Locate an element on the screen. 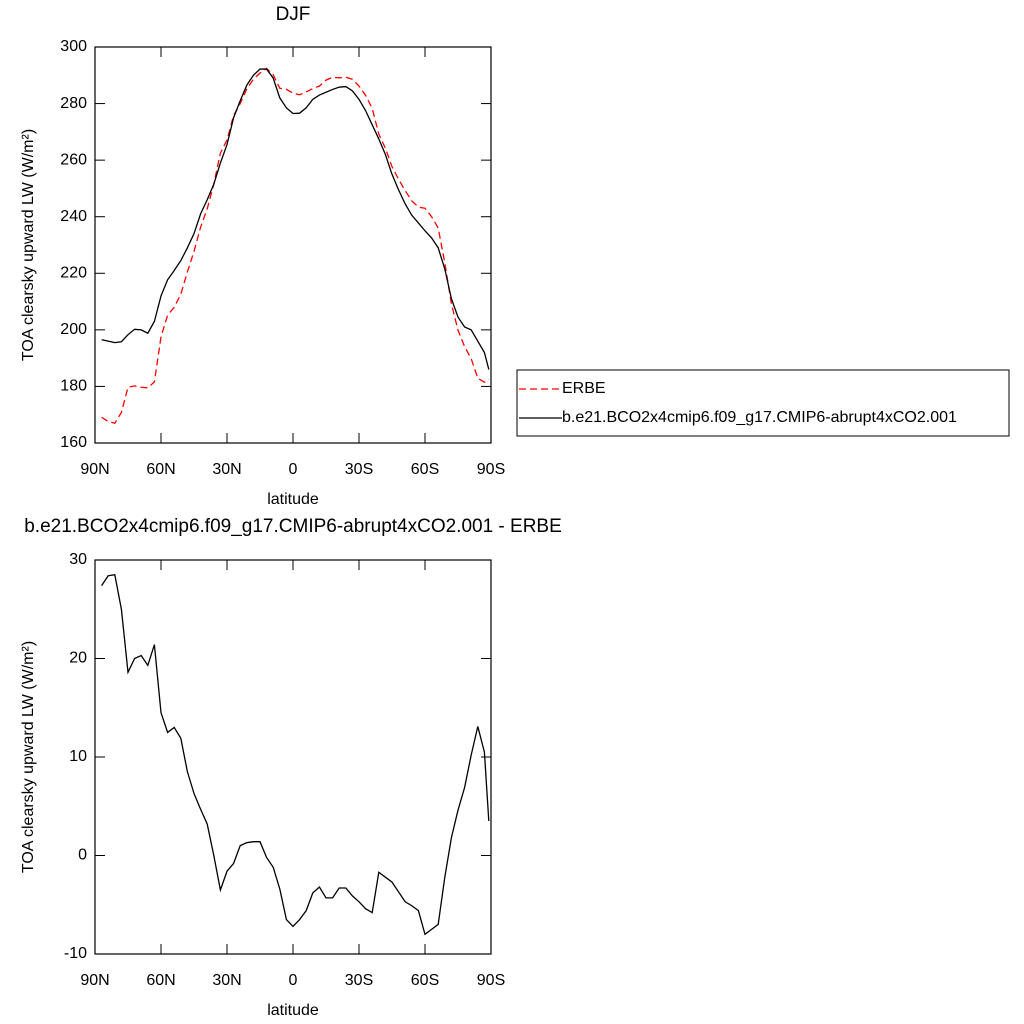 The width and height of the screenshot is (1024, 1024). legend-box is located at coordinates (763, 403).